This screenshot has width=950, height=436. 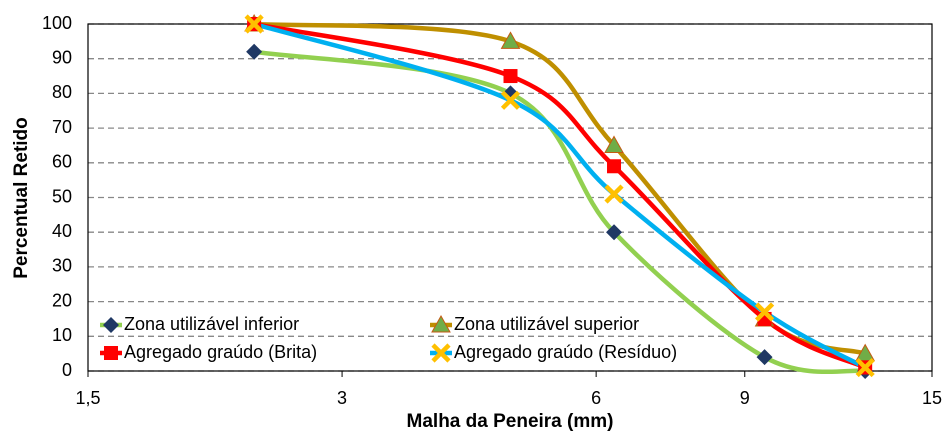 What do you see at coordinates (87, 398) in the screenshot?
I see `x-tick-label: 1,5` at bounding box center [87, 398].